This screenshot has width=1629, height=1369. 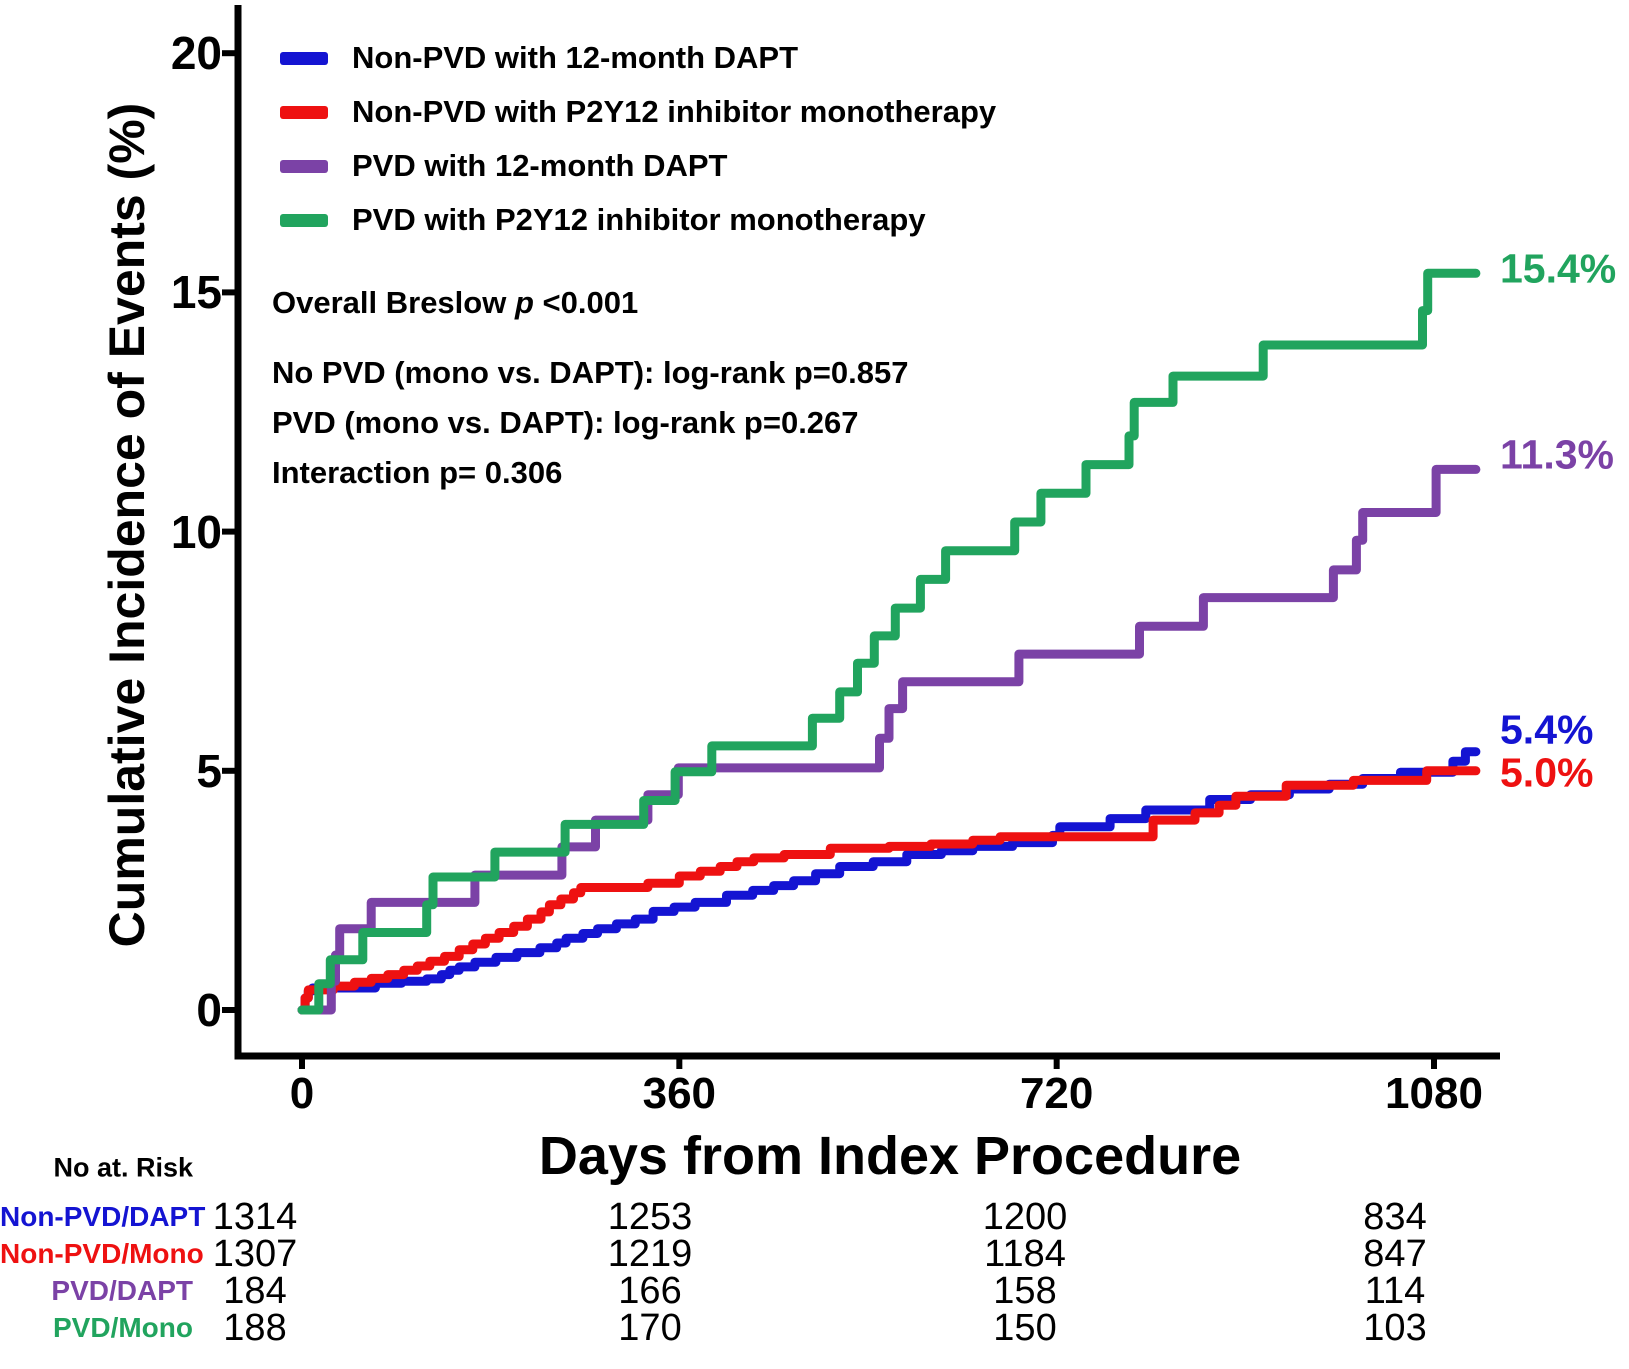 I want to click on stats-text-part: p, so click(x=524, y=302).